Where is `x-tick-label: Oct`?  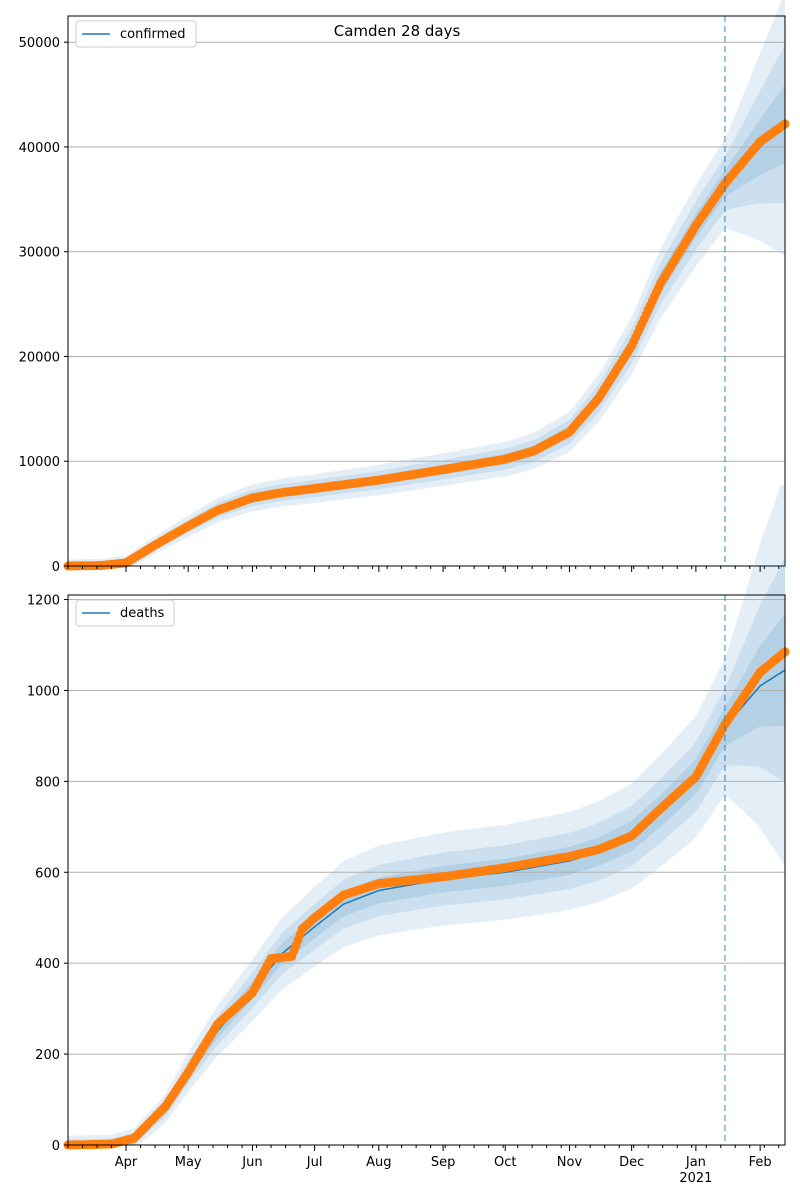
x-tick-label: Oct is located at coordinates (505, 1162).